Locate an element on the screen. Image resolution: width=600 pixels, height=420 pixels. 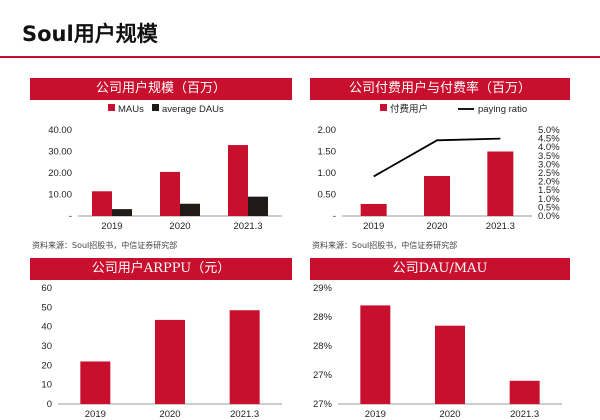
y-tick-label: 29% is located at coordinates (323, 288).